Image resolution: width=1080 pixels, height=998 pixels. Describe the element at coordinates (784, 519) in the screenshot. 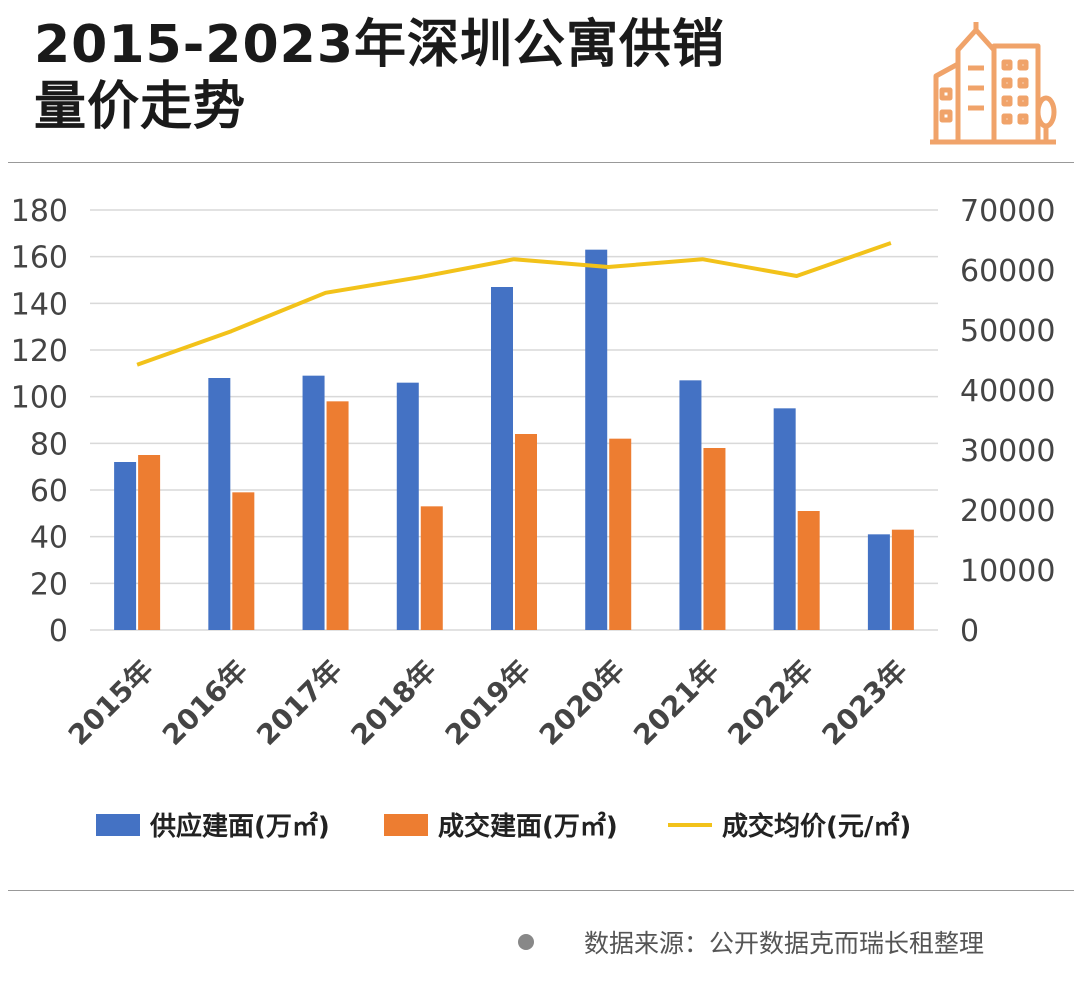

I see `bar-supply-2022年` at that location.